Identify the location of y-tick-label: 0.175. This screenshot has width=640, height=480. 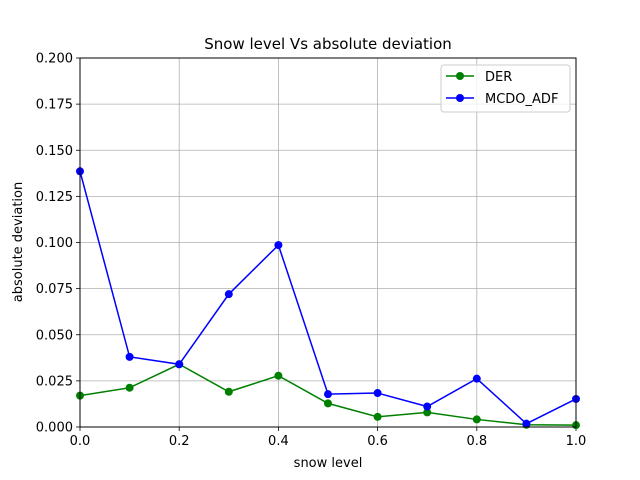
(54, 105).